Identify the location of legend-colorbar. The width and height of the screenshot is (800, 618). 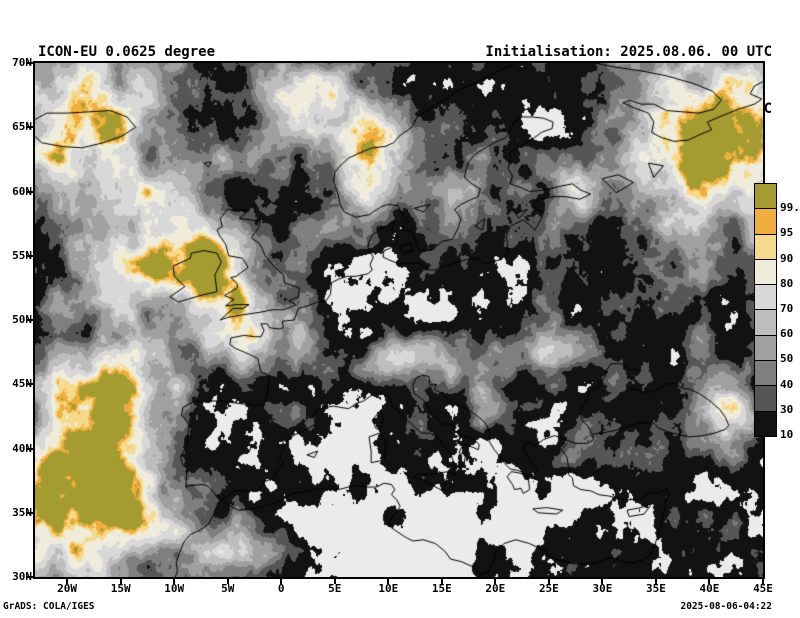
(765, 310).